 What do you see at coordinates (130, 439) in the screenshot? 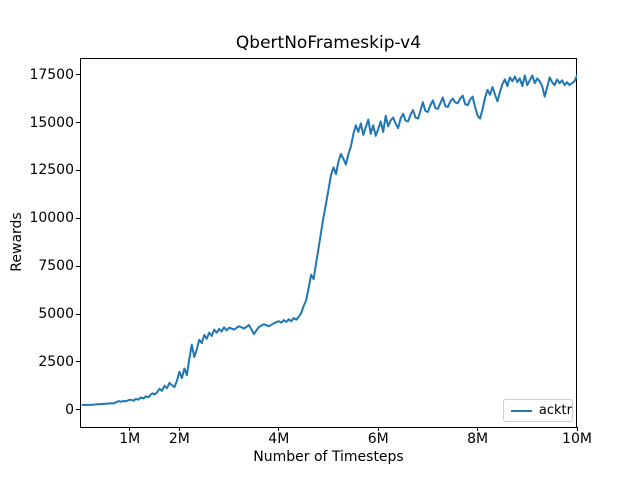
I see `x-tick-label: 1M` at bounding box center [130, 439].